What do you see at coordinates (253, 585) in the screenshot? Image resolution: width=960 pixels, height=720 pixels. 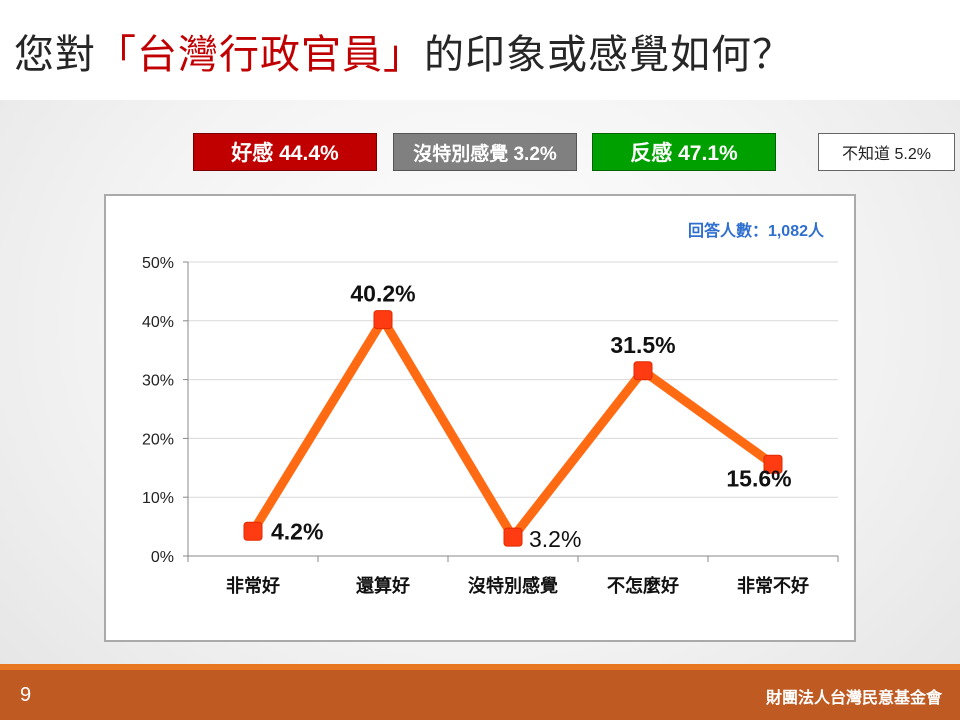 I see `x-tick-label: 非常好` at bounding box center [253, 585].